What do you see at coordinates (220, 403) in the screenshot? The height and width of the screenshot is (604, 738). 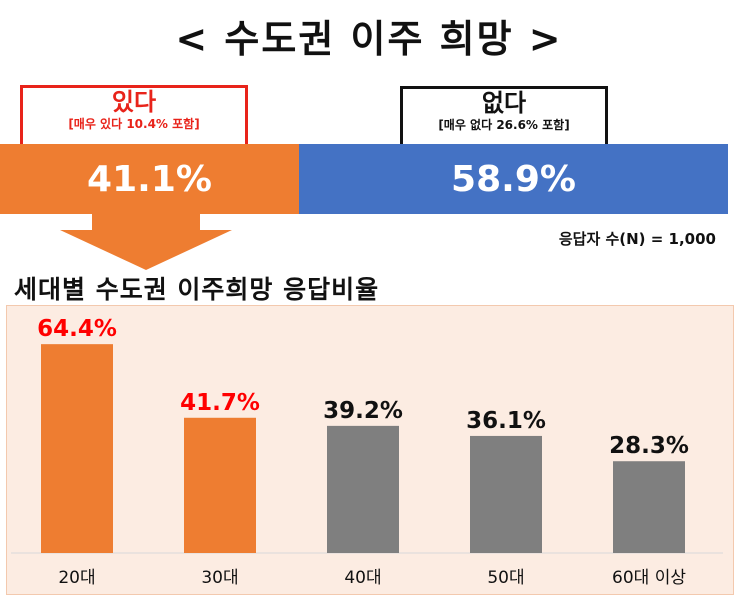 I see `data-label-2: 41.7%` at bounding box center [220, 403].